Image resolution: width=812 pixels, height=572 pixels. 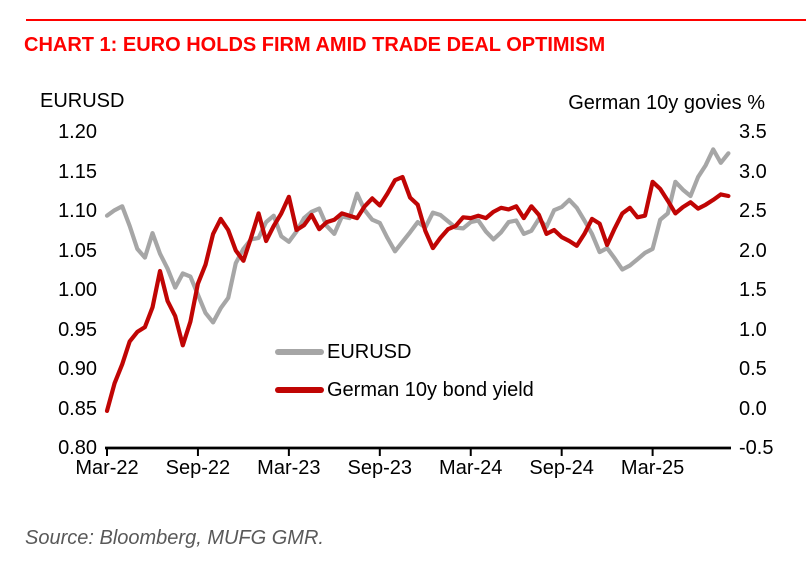 What do you see at coordinates (77, 369) in the screenshot?
I see `left-axis-tick-label: 0.90` at bounding box center [77, 369].